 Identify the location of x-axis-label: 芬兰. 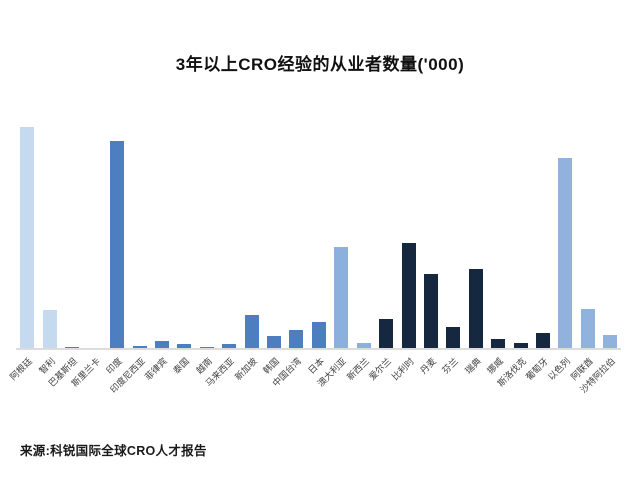
(450, 366).